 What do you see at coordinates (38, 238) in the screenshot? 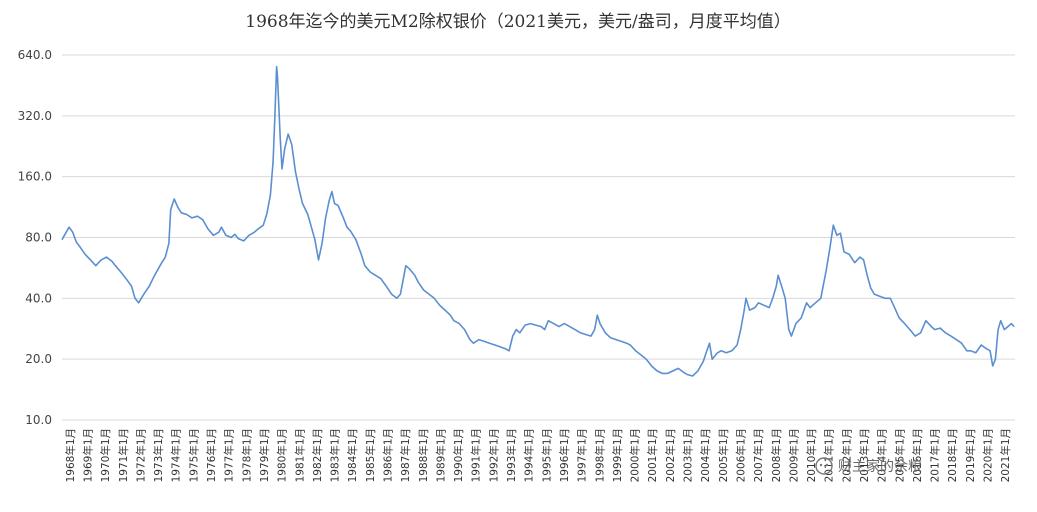
I see `y-tick-label: 80.0` at bounding box center [38, 238].